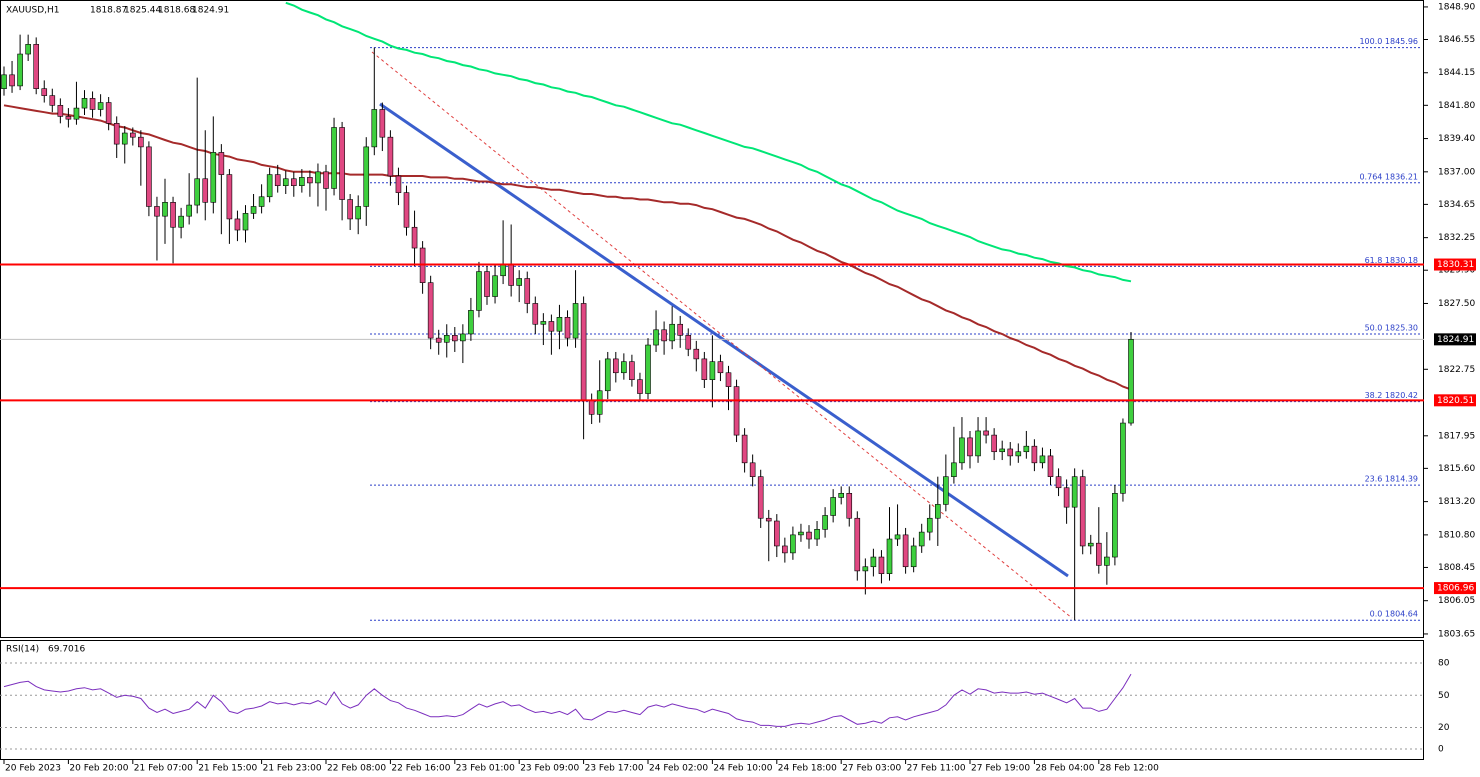 The height and width of the screenshot is (777, 1480). I want to click on x-tick-label: 28 Feb 04:00, so click(1064, 769).